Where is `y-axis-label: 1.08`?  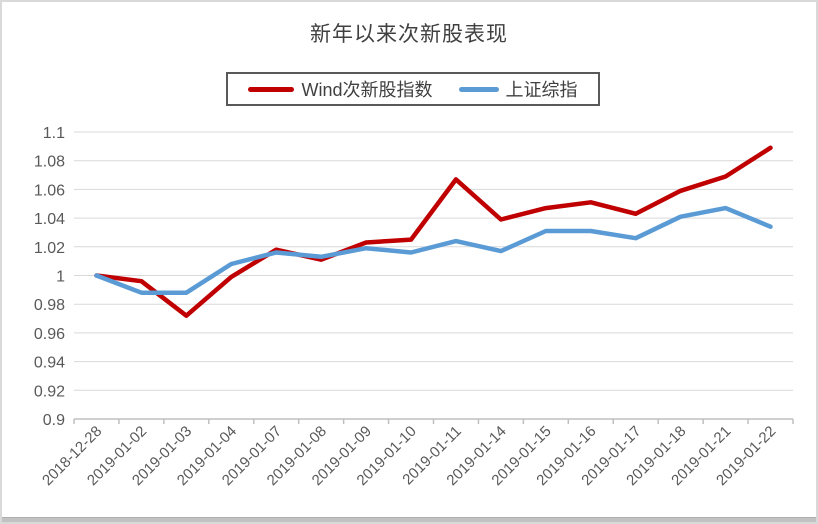 y-axis-label: 1.08 is located at coordinates (49, 162).